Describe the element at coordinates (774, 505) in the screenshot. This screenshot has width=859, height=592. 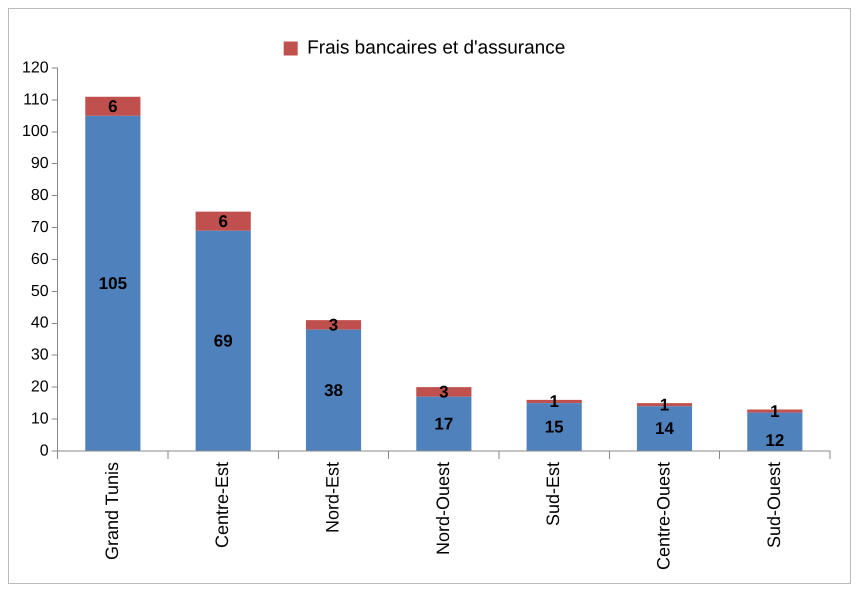
I see `x-tick-label: Sud-Ouest` at that location.